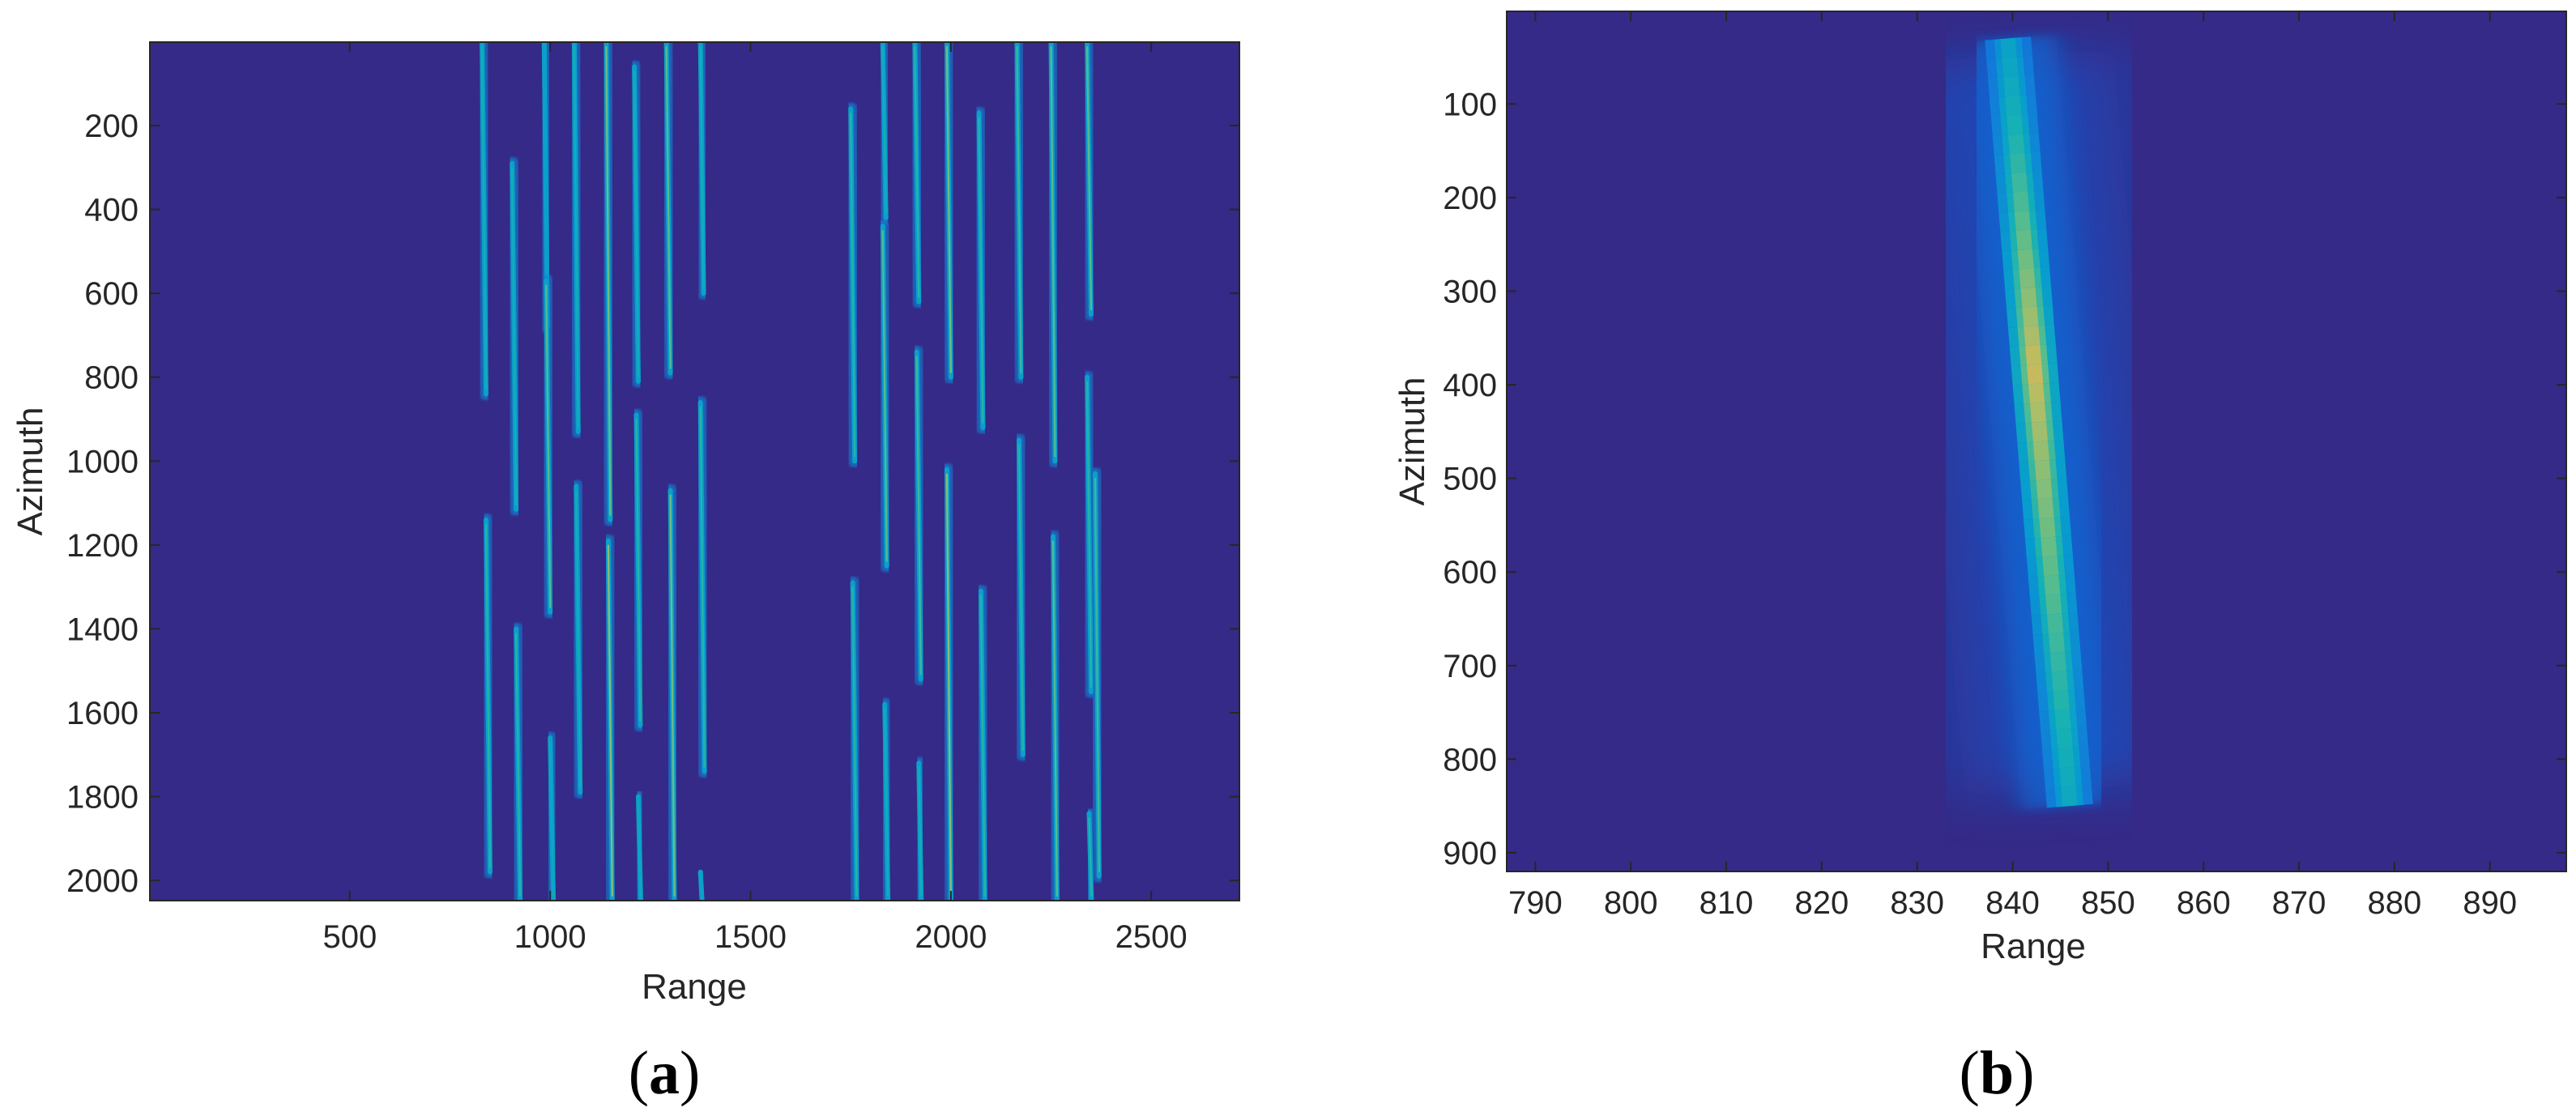 Image resolution: width=2576 pixels, height=1112 pixels. I want to click on y-axis-title-b: Azimuth, so click(1412, 442).